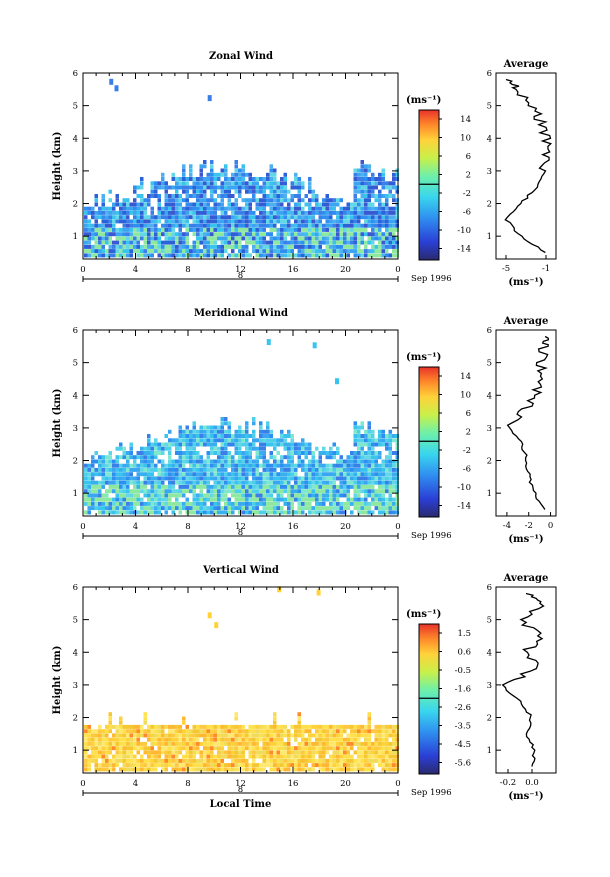 This screenshot has height=877, width=610. Describe the element at coordinates (528, 422) in the screenshot. I see `profile-line` at that location.